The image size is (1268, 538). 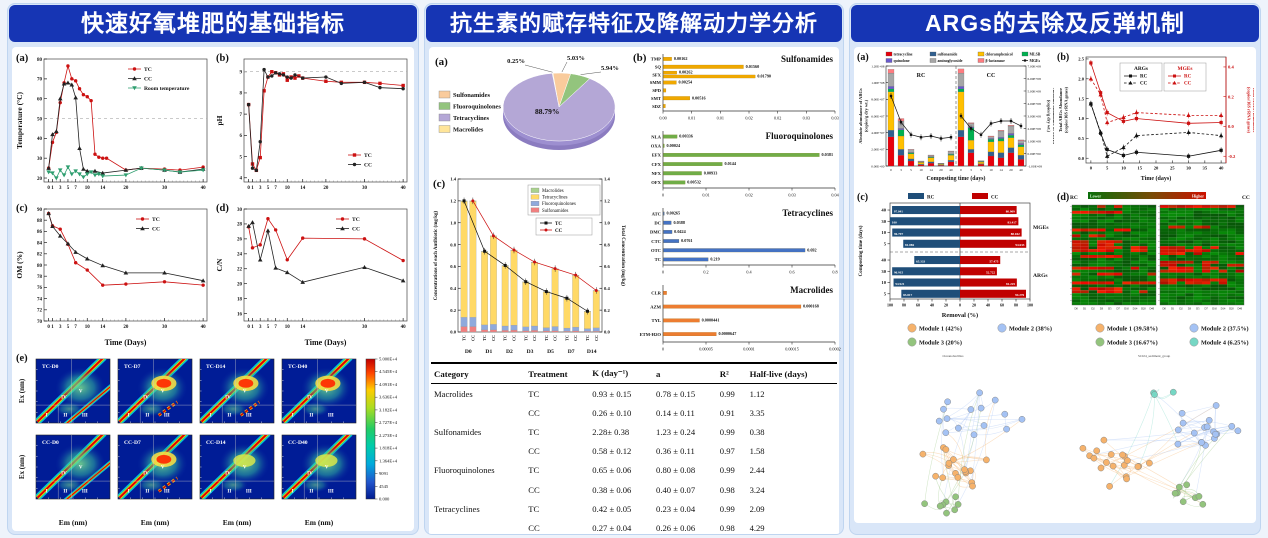 I want to click on svg-text: S1024_sediment_group, so click(x=1154, y=356).